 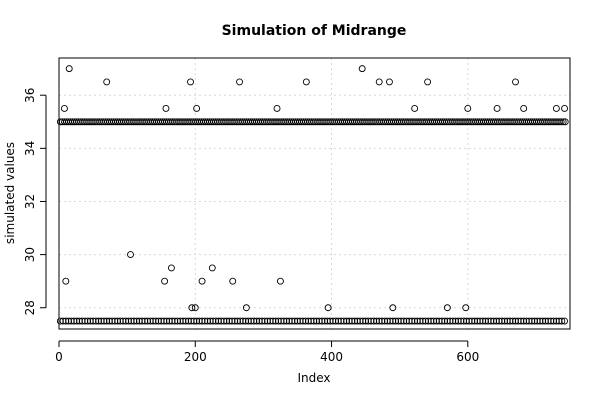 I want to click on x-tick-label: 400, so click(x=331, y=357).